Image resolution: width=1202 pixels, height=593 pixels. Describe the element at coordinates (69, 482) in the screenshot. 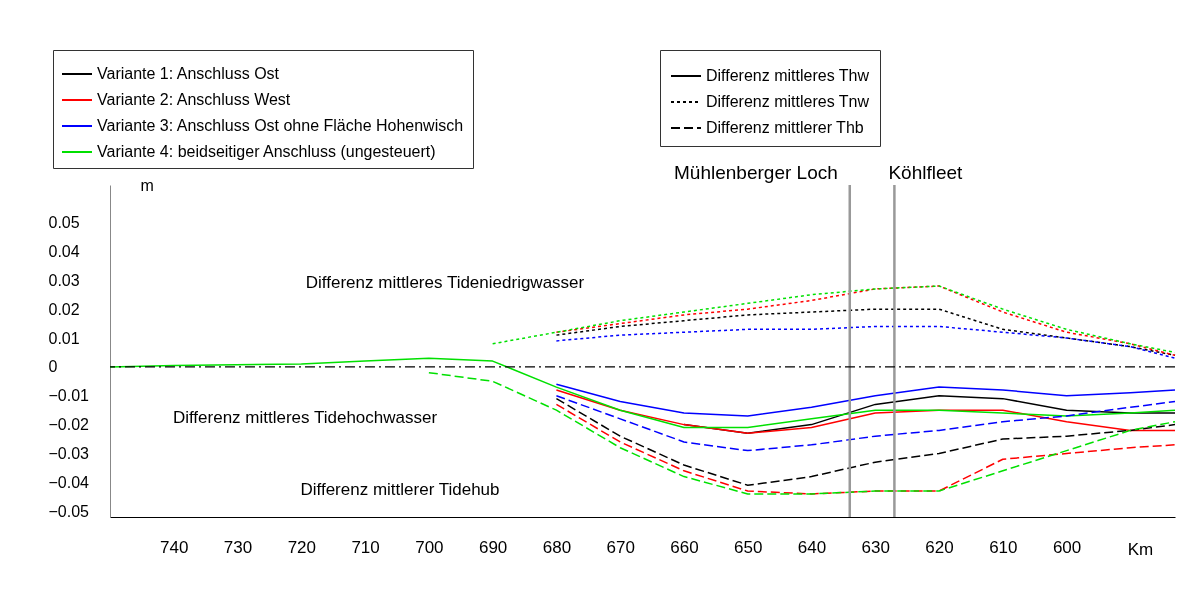

I see `y-tick-label: −0.04` at that location.